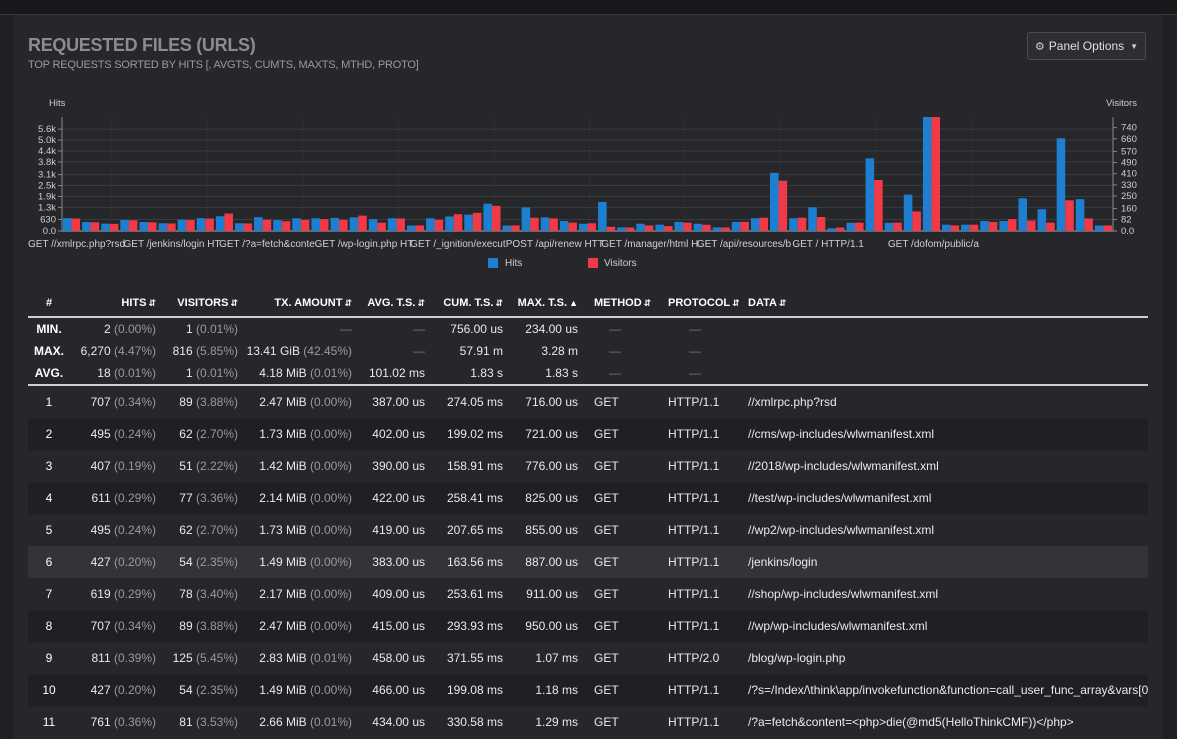 This screenshot has width=1177, height=739. I want to click on left-tick-label: 4.4k, so click(47, 151).